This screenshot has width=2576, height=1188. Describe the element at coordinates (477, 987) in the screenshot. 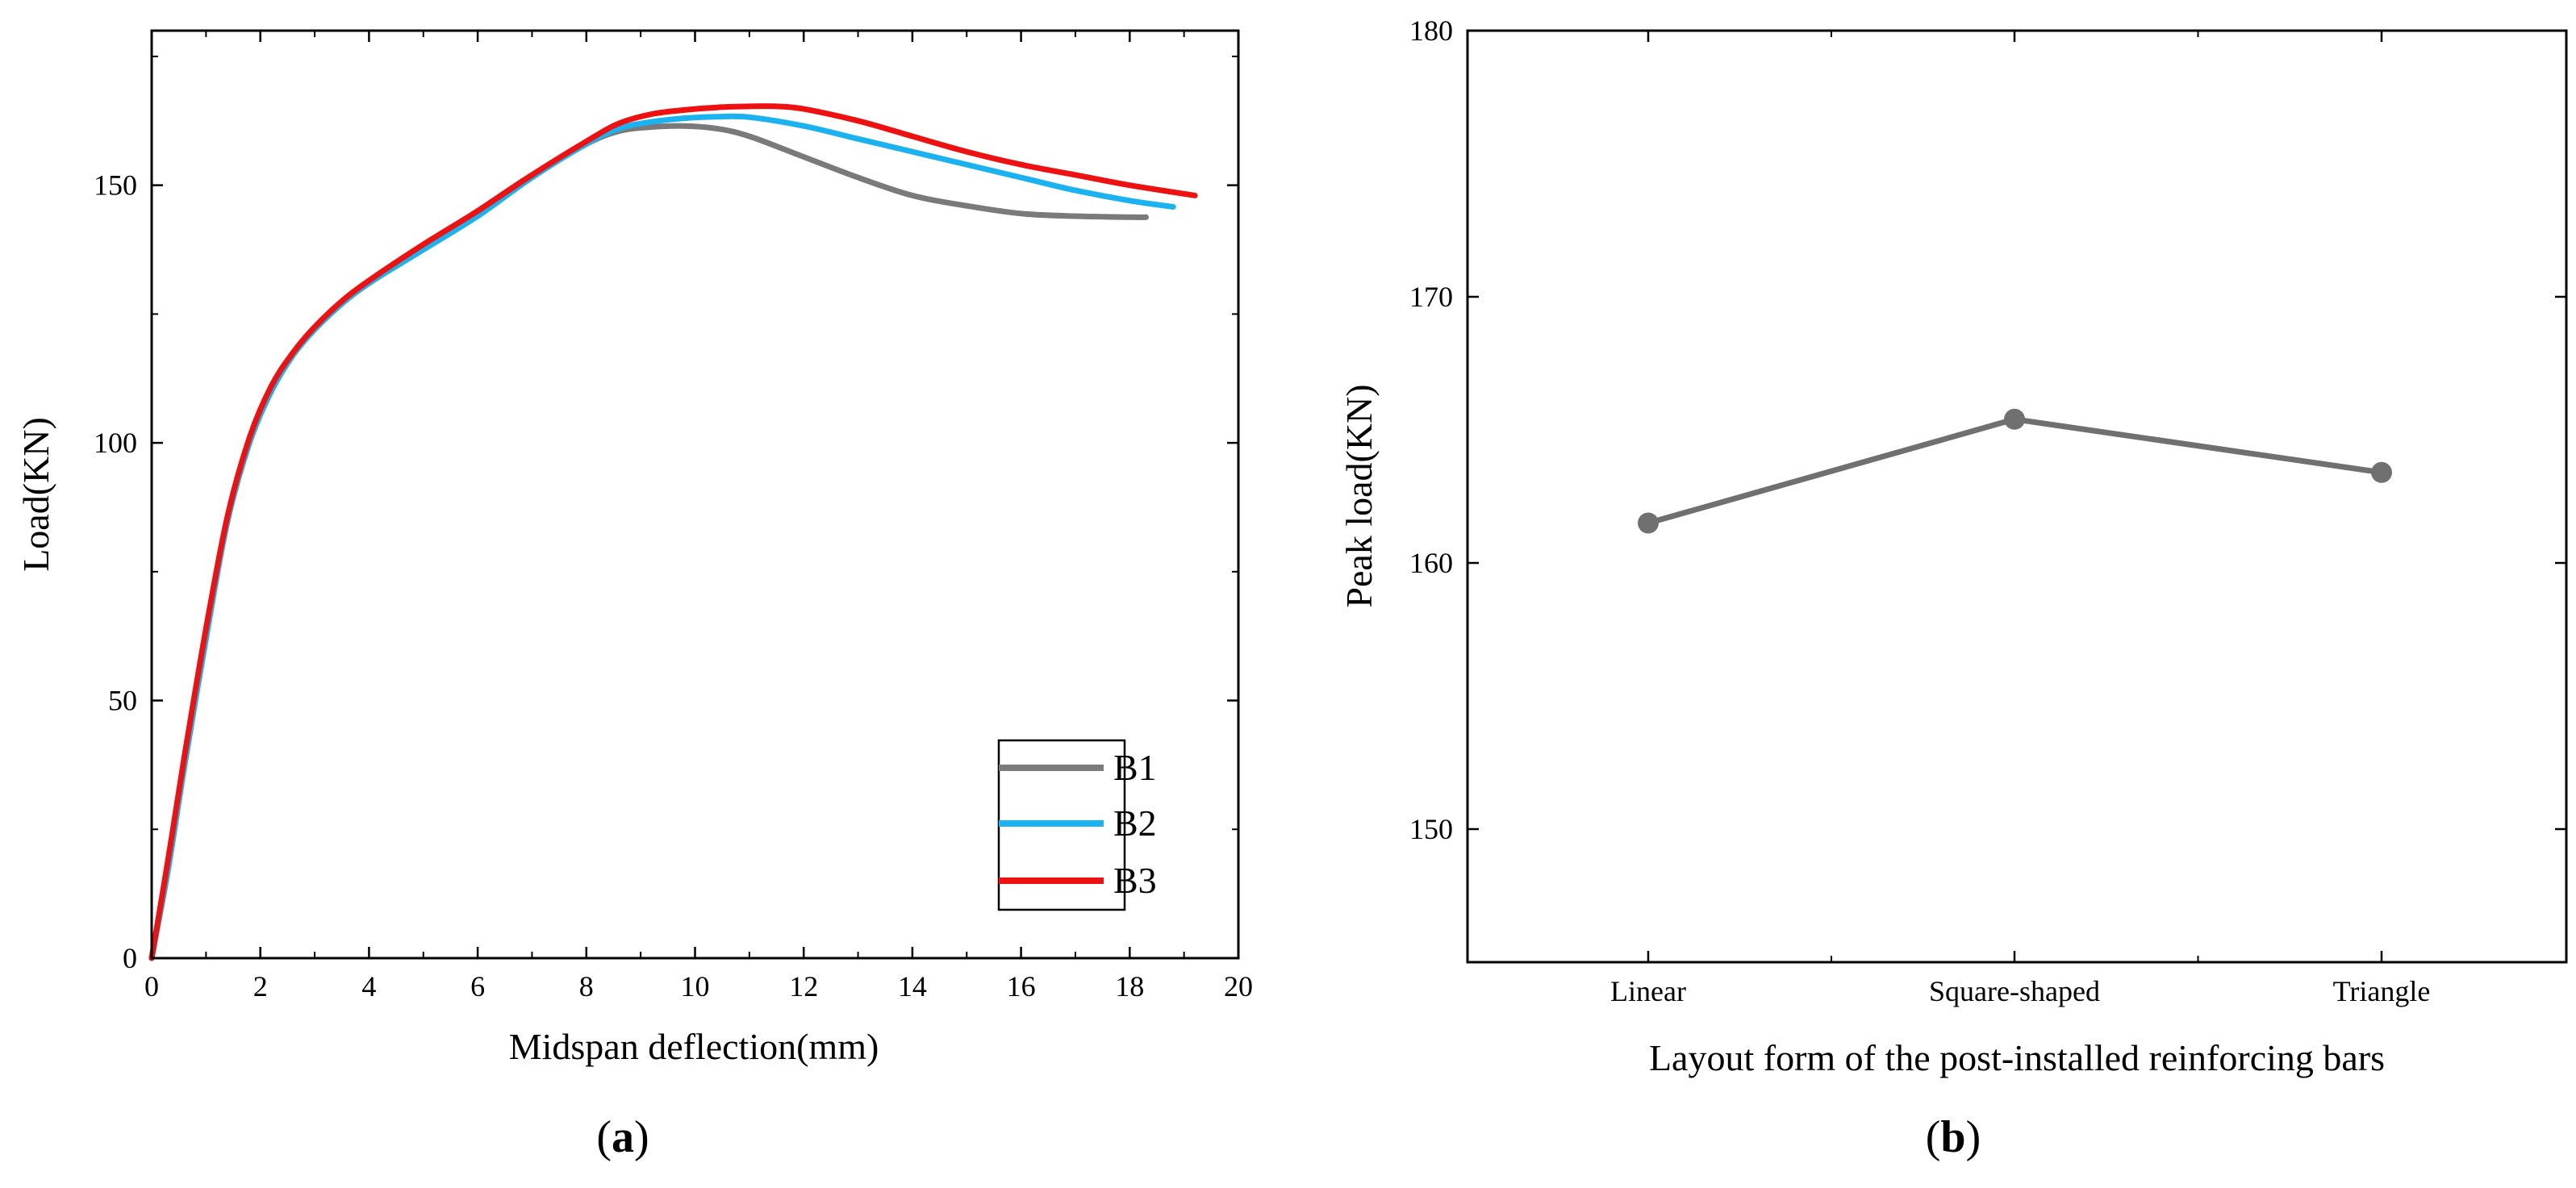

I see `x-tick-label: 6` at that location.